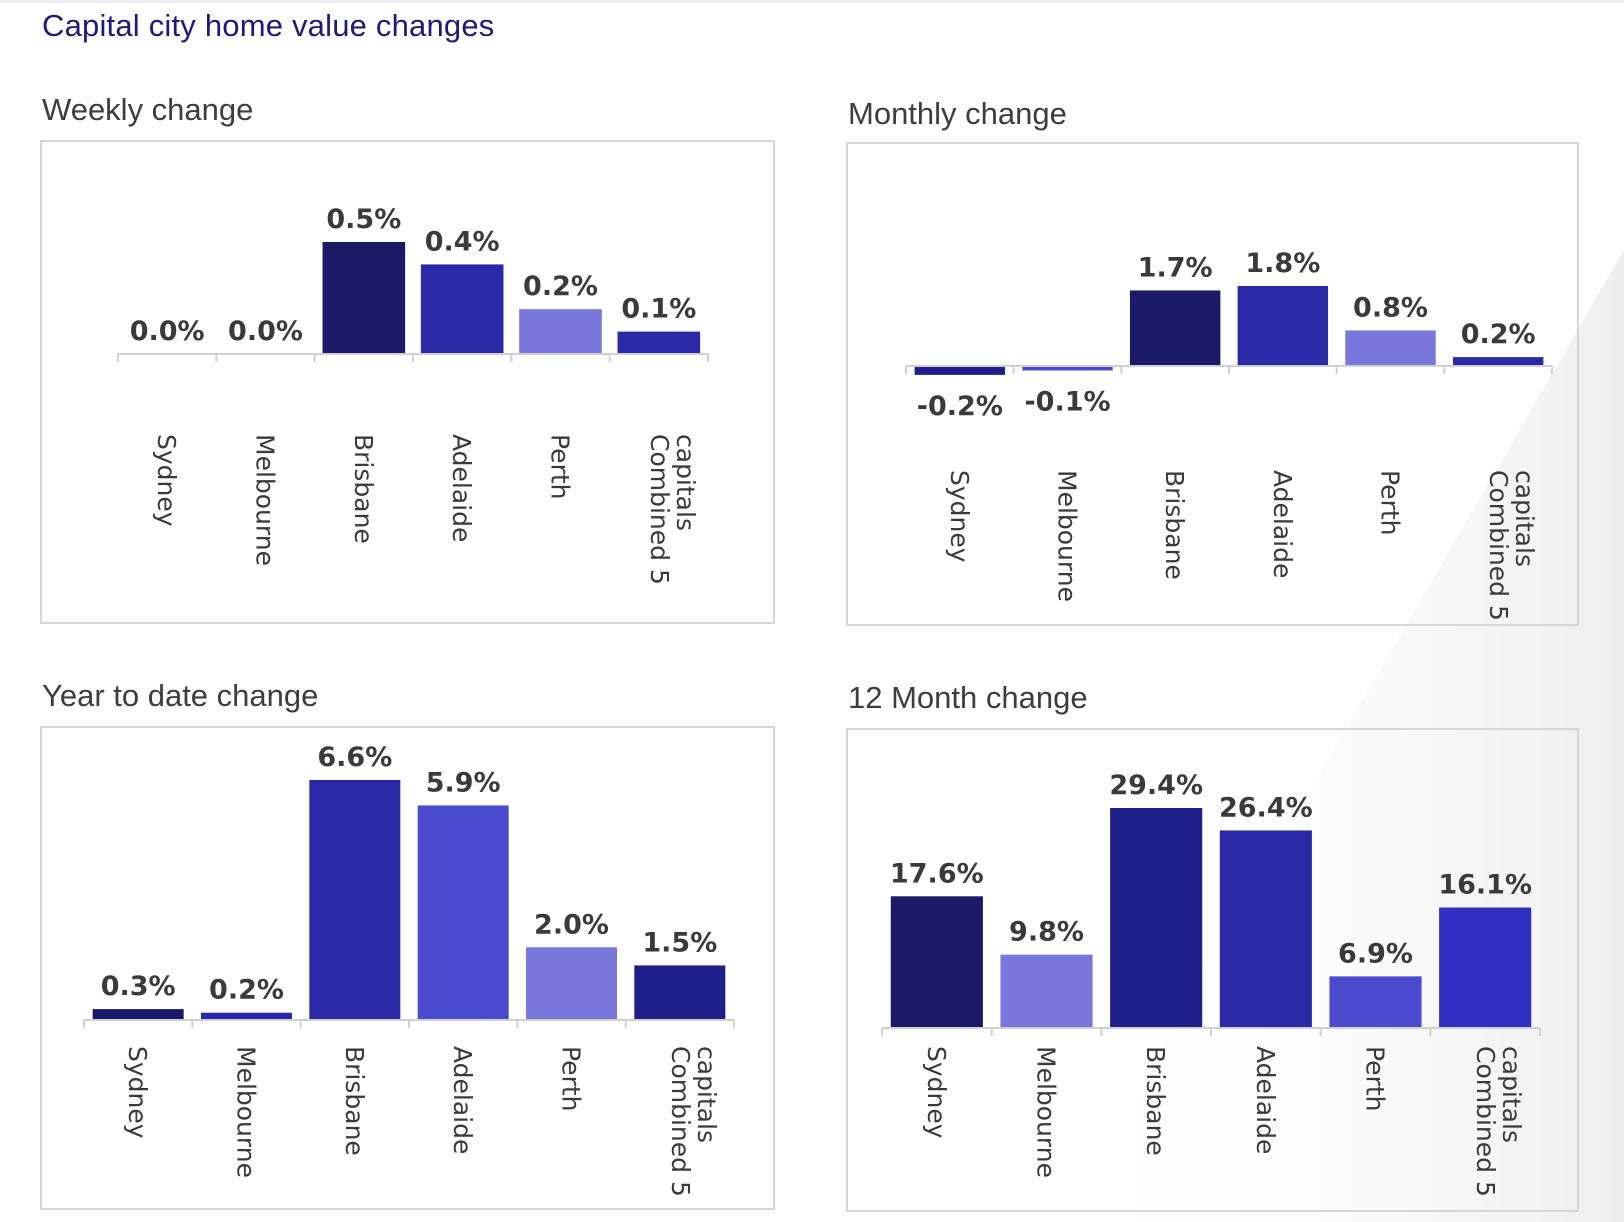 This screenshot has width=1624, height=1222. Describe the element at coordinates (1046, 932) in the screenshot. I see `data-label: 9.8%` at that location.